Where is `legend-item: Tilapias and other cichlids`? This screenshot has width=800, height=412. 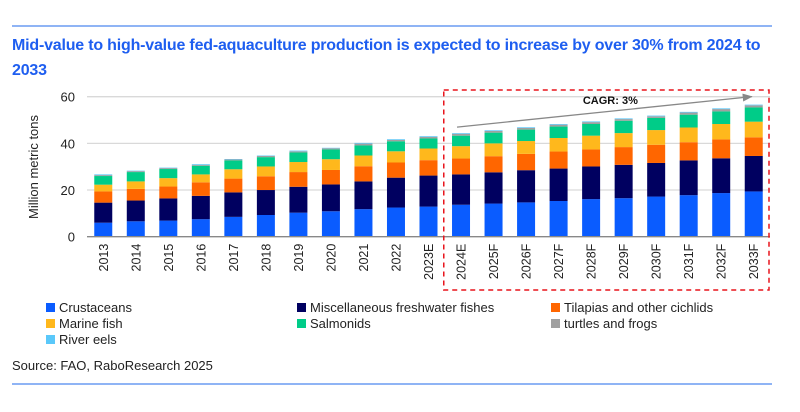 legend-item: Tilapias and other cichlids is located at coordinates (632, 307).